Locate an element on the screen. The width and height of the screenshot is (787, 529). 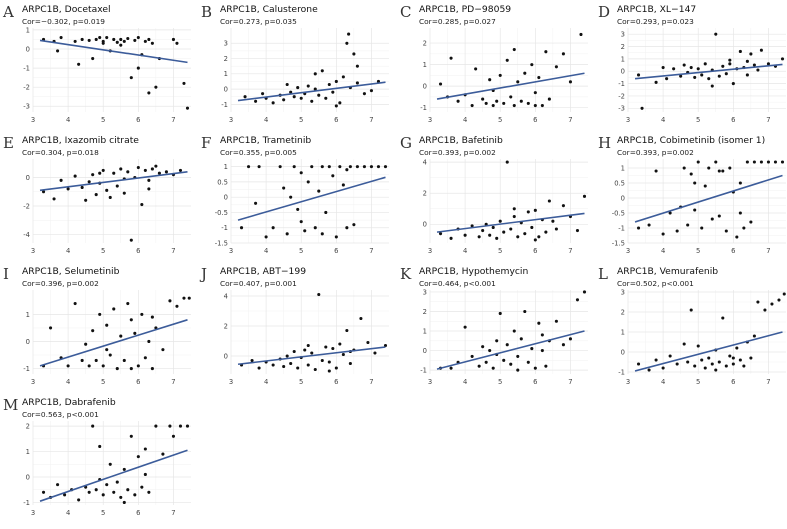
y-tick-label: 4 is located at coordinates (226, 296).